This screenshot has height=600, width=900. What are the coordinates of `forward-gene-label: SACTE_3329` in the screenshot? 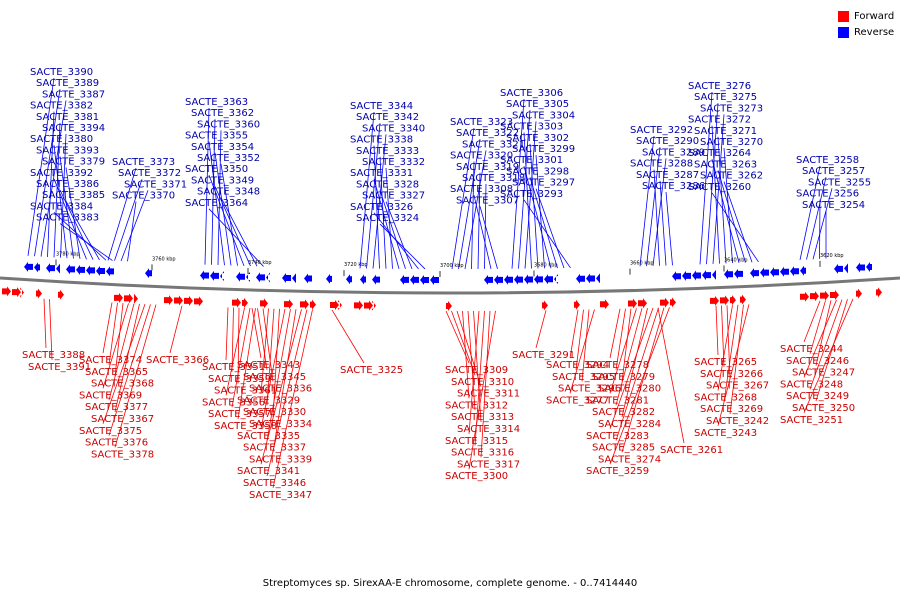 It's located at (268, 400).